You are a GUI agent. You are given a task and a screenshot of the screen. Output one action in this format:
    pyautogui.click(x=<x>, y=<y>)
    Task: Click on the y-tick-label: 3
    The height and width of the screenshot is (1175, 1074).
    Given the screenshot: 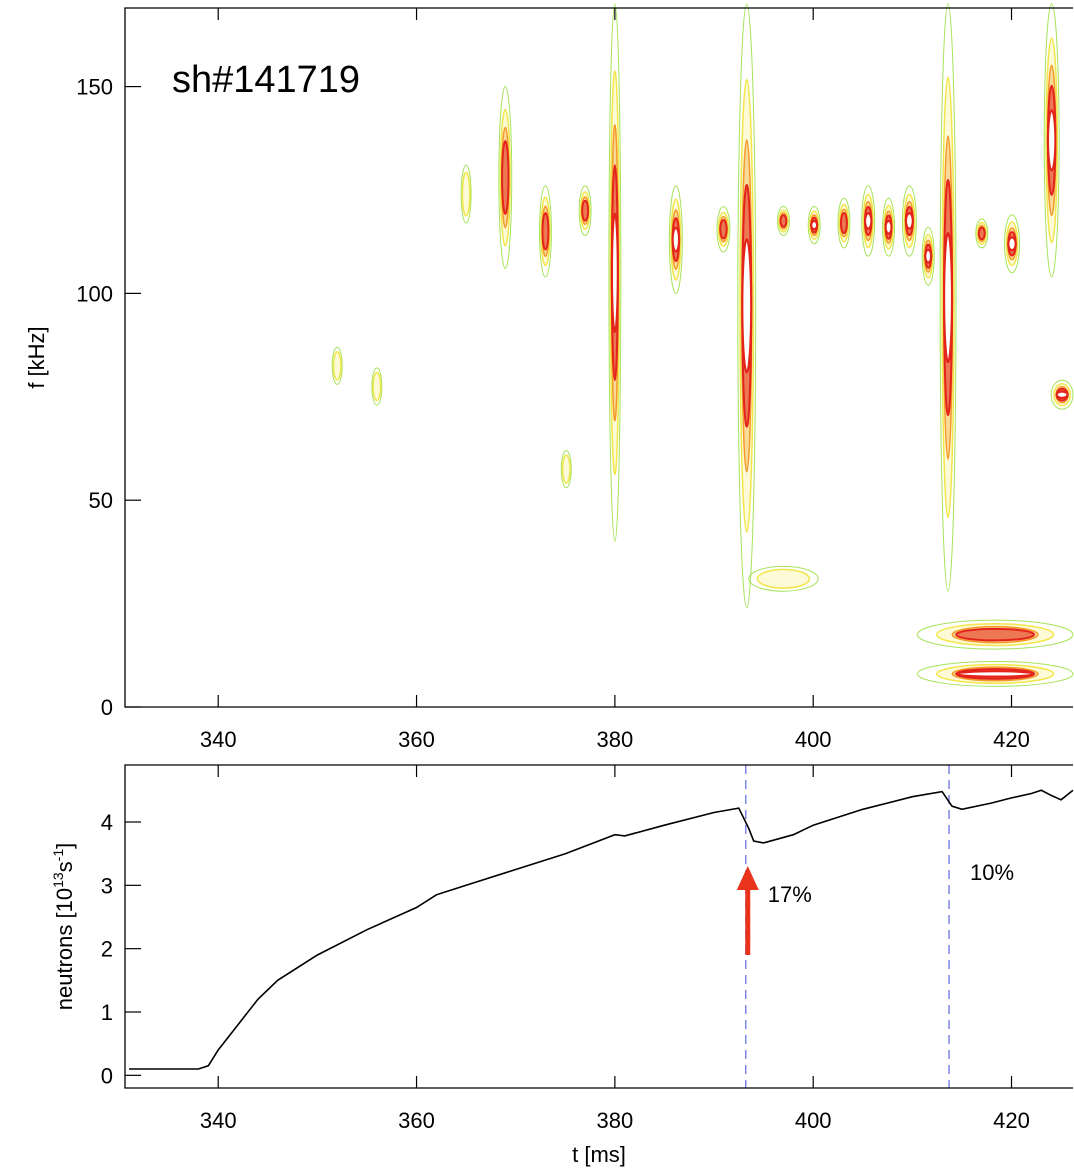 What is the action you would take?
    pyautogui.click(x=107, y=885)
    